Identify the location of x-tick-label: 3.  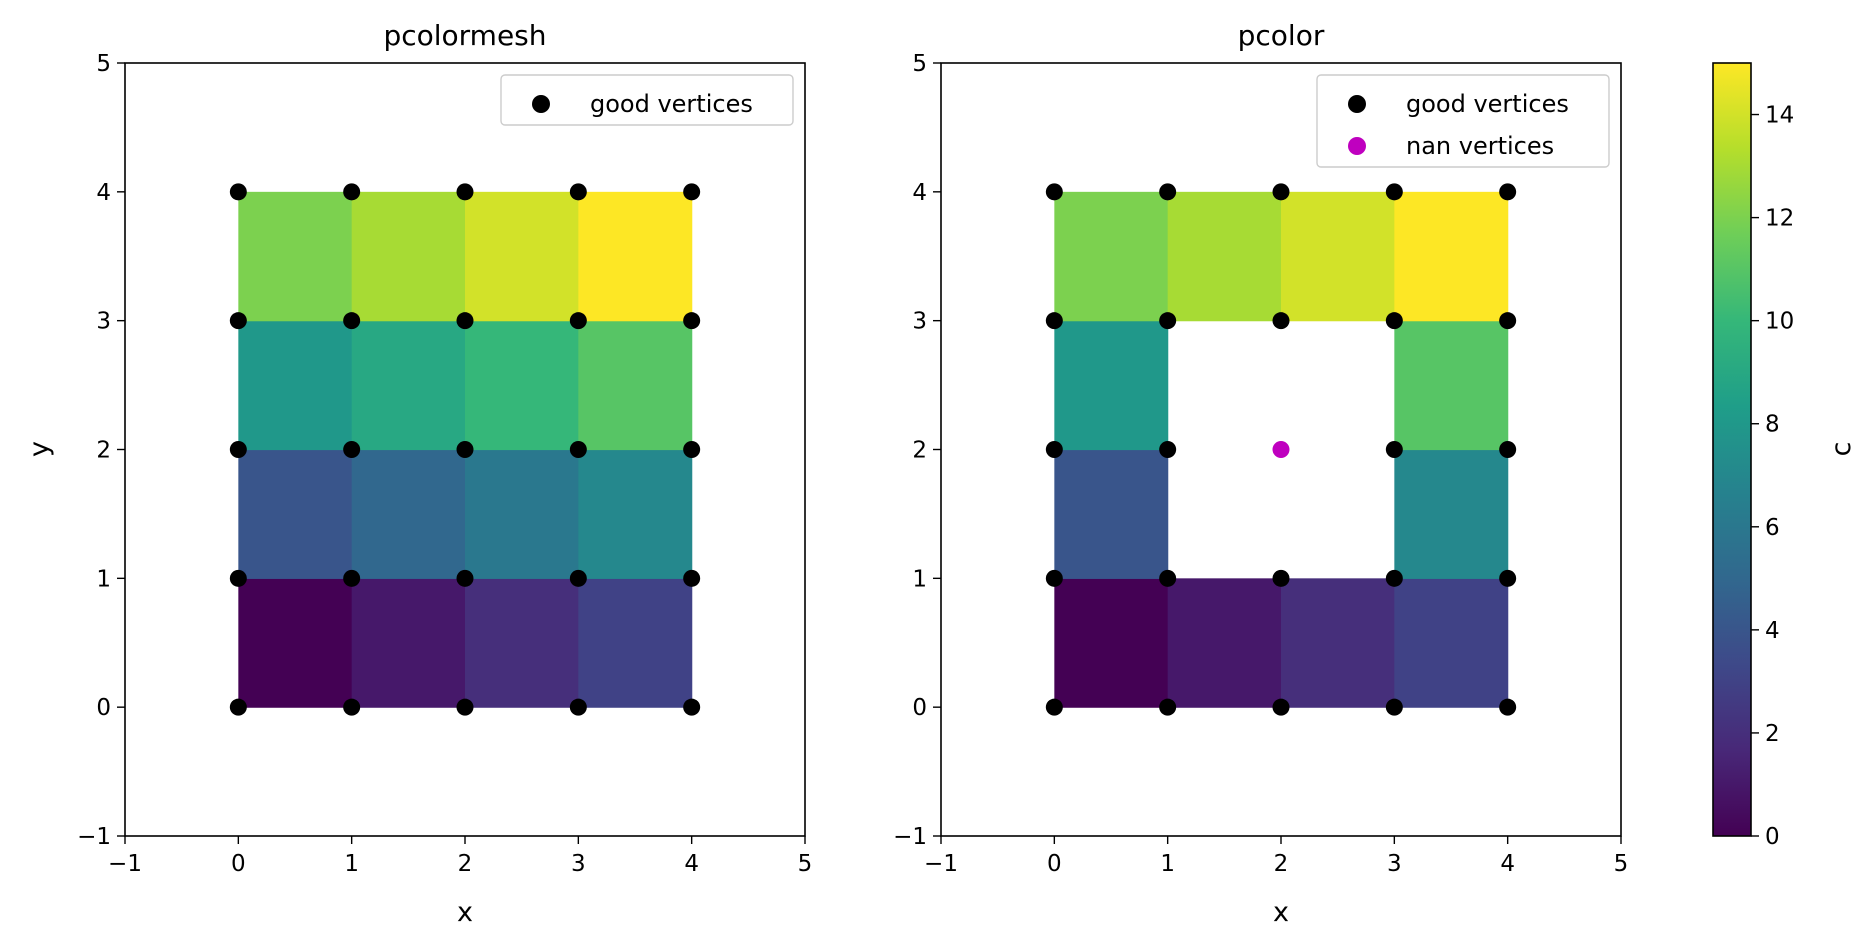
(1394, 864).